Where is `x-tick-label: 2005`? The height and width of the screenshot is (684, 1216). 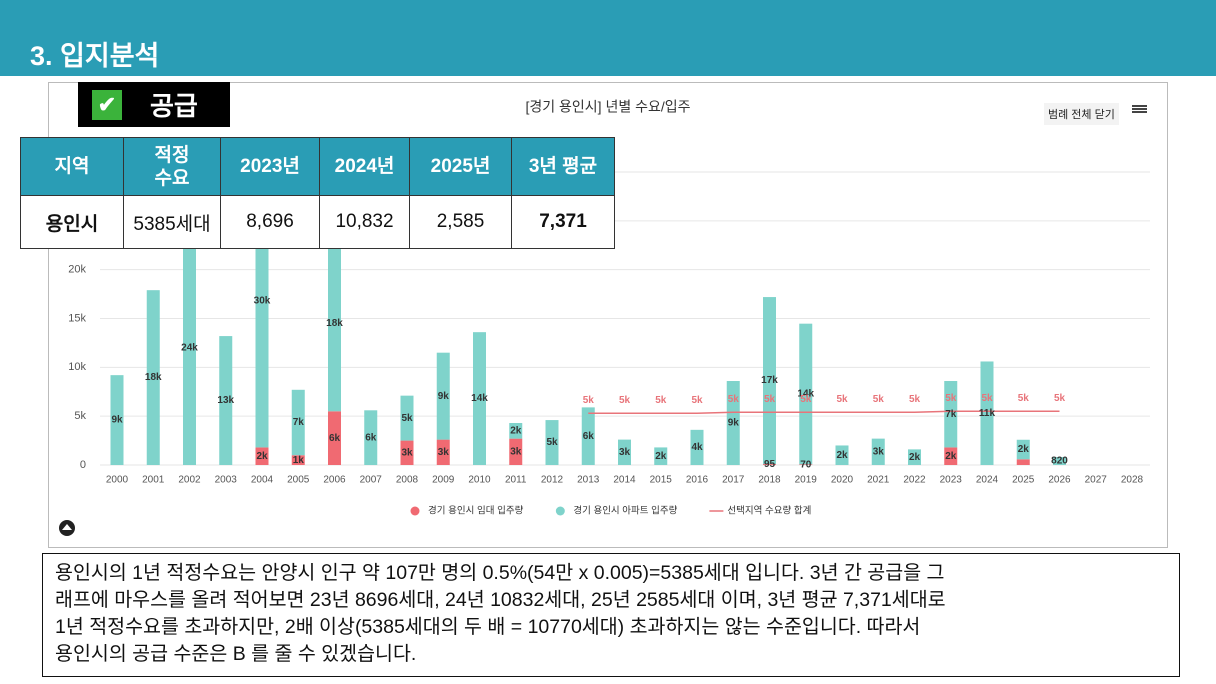
x-tick-label: 2005 is located at coordinates (298, 480).